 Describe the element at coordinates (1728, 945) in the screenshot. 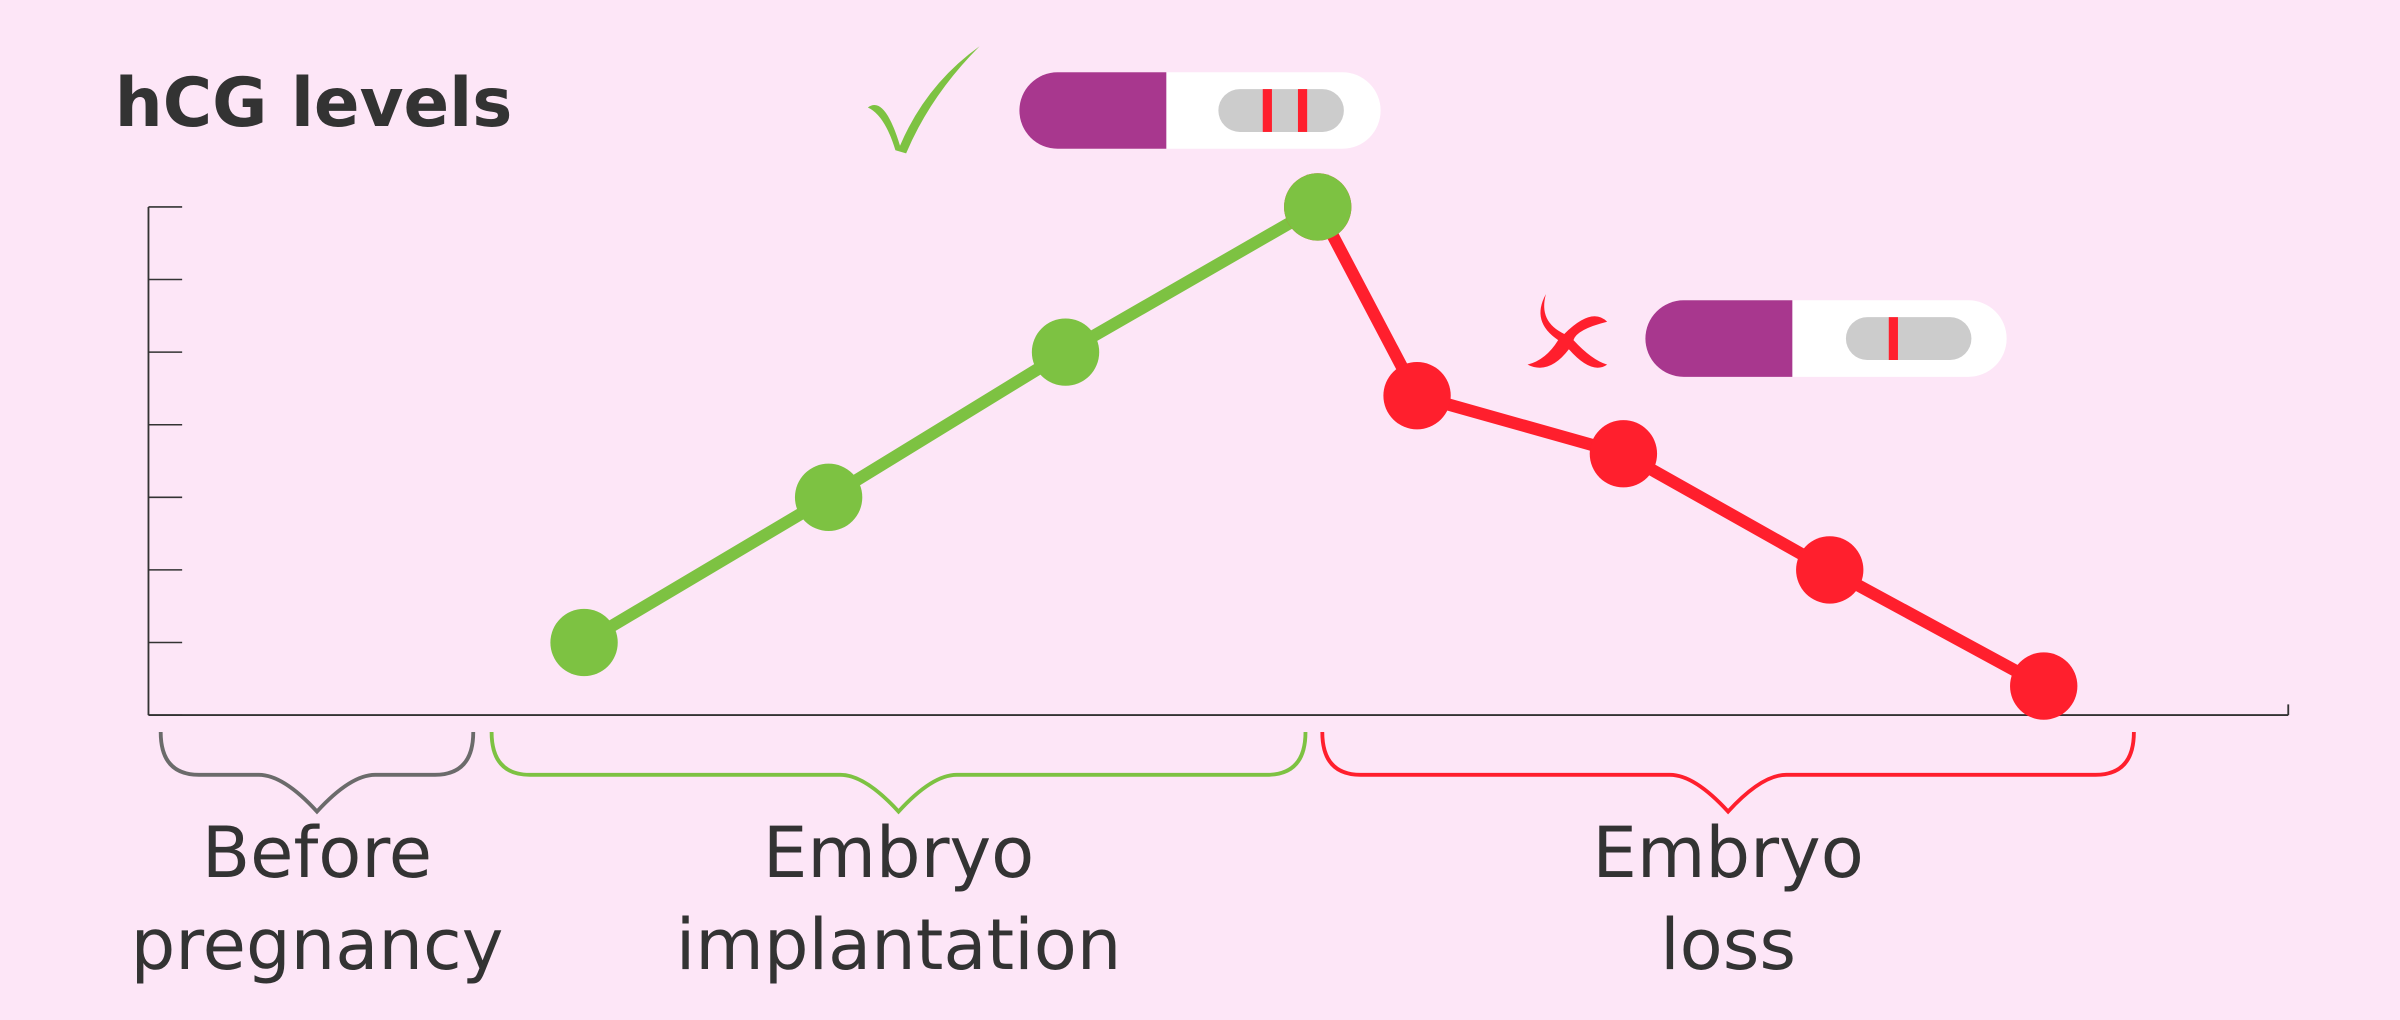

I see `region-label: loss` at that location.